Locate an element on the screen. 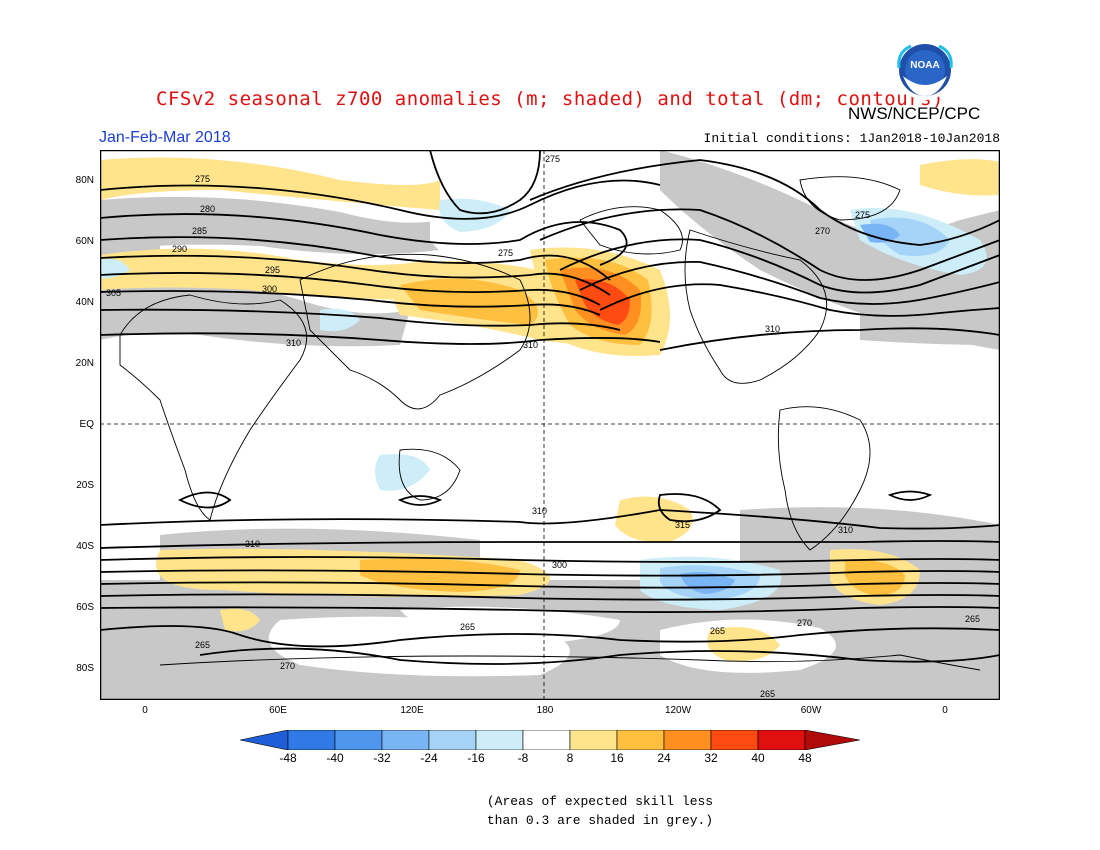 This screenshot has width=1100, height=850. forecast-period: Jan-Feb-Mar 2018 is located at coordinates (165, 137).